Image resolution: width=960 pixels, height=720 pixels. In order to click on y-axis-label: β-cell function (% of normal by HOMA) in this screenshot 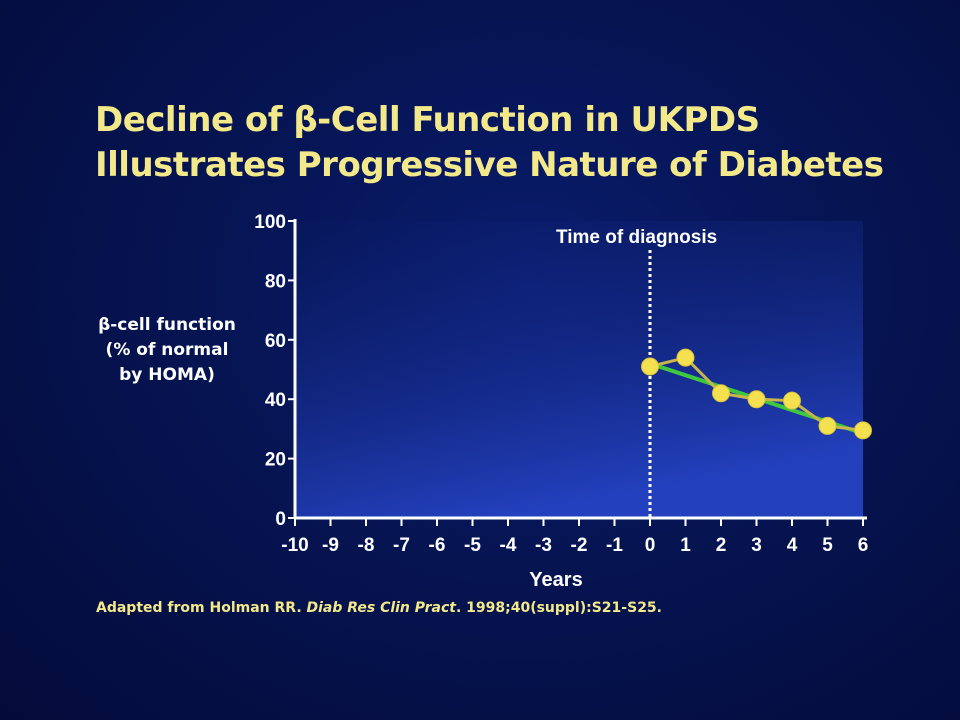, I will do `click(167, 350)`.